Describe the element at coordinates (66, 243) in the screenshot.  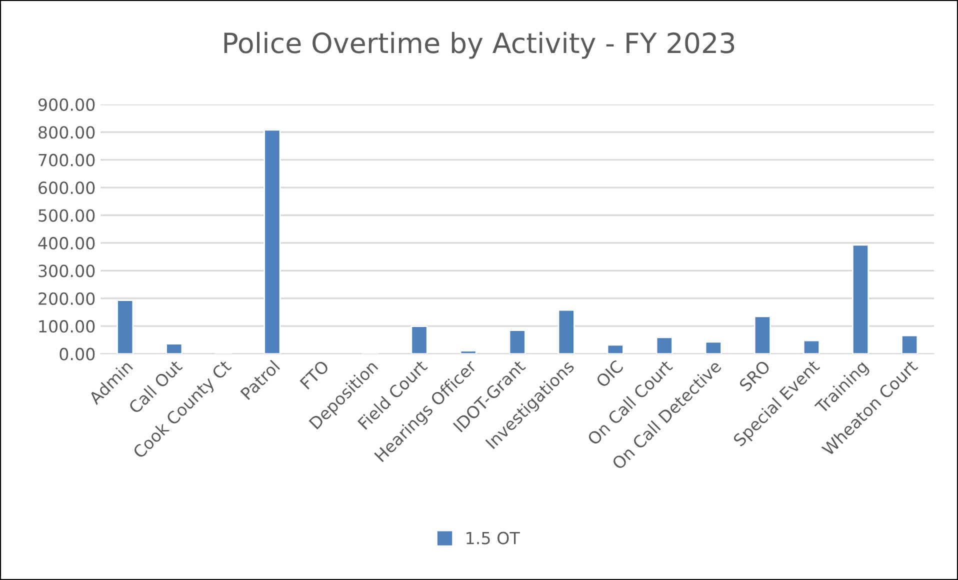
I see `y-tick-label: 400.00` at that location.